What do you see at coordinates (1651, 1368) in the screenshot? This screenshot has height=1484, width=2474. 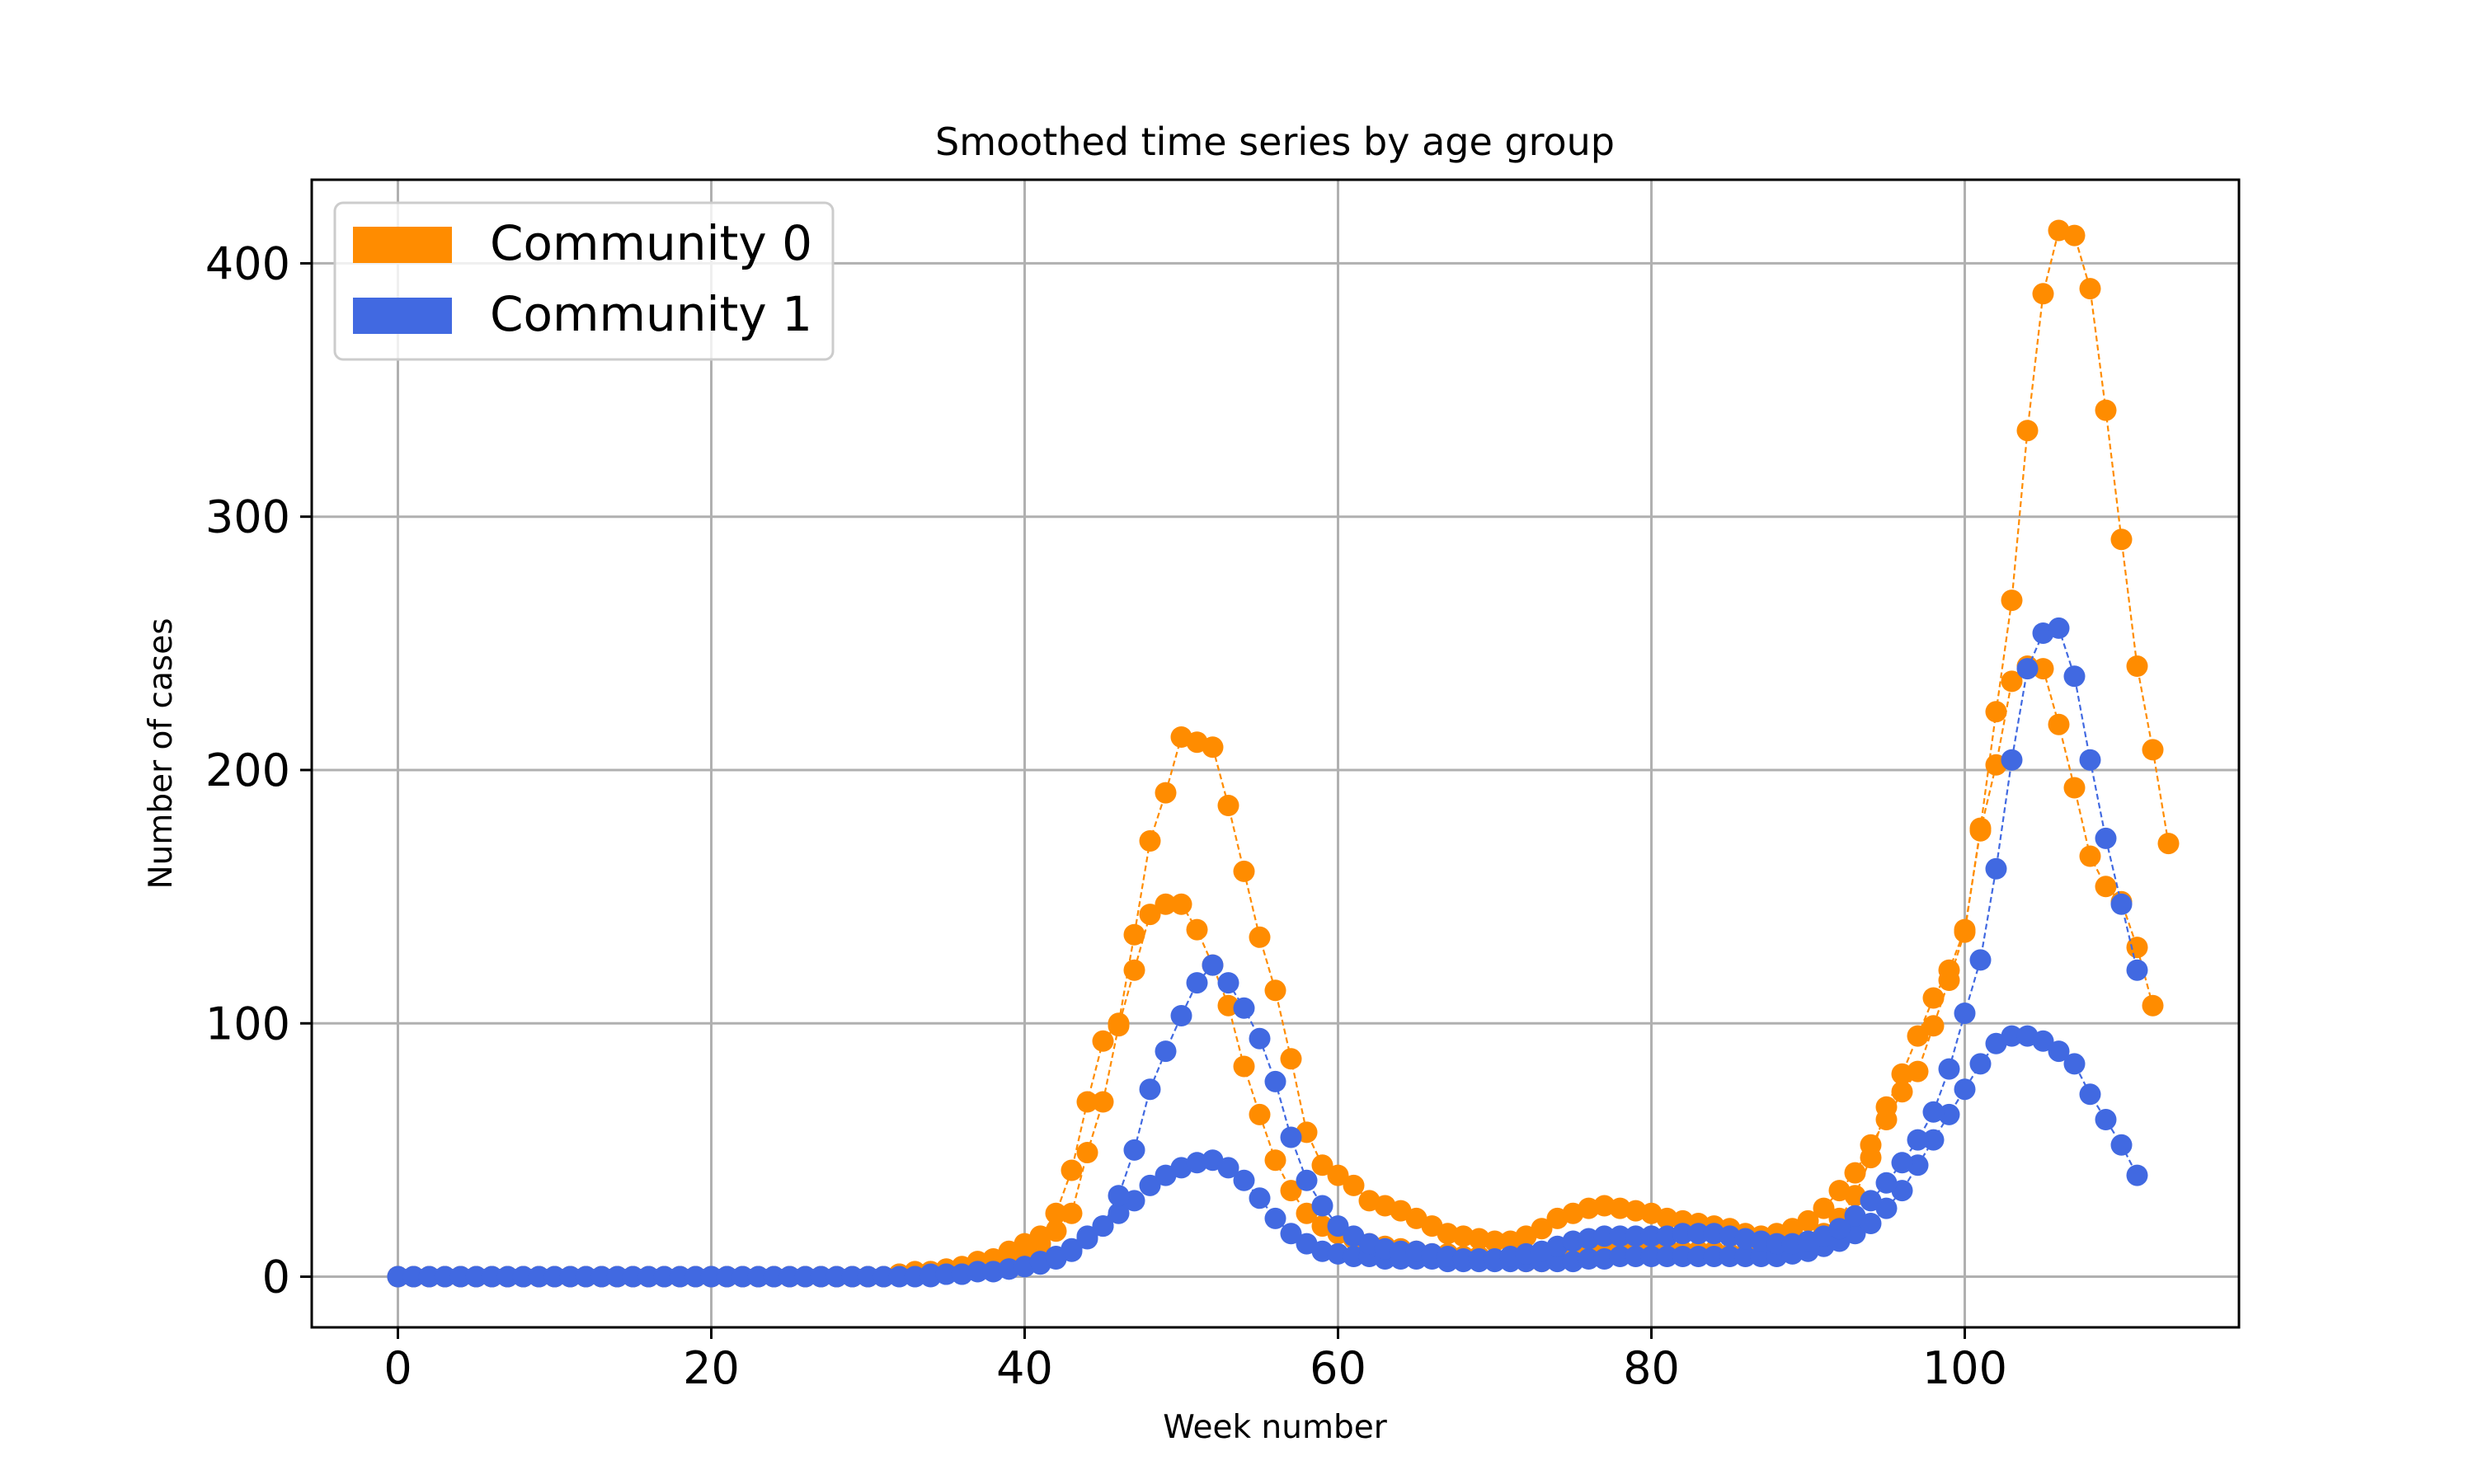 I see `x-tick-label: 80` at bounding box center [1651, 1368].